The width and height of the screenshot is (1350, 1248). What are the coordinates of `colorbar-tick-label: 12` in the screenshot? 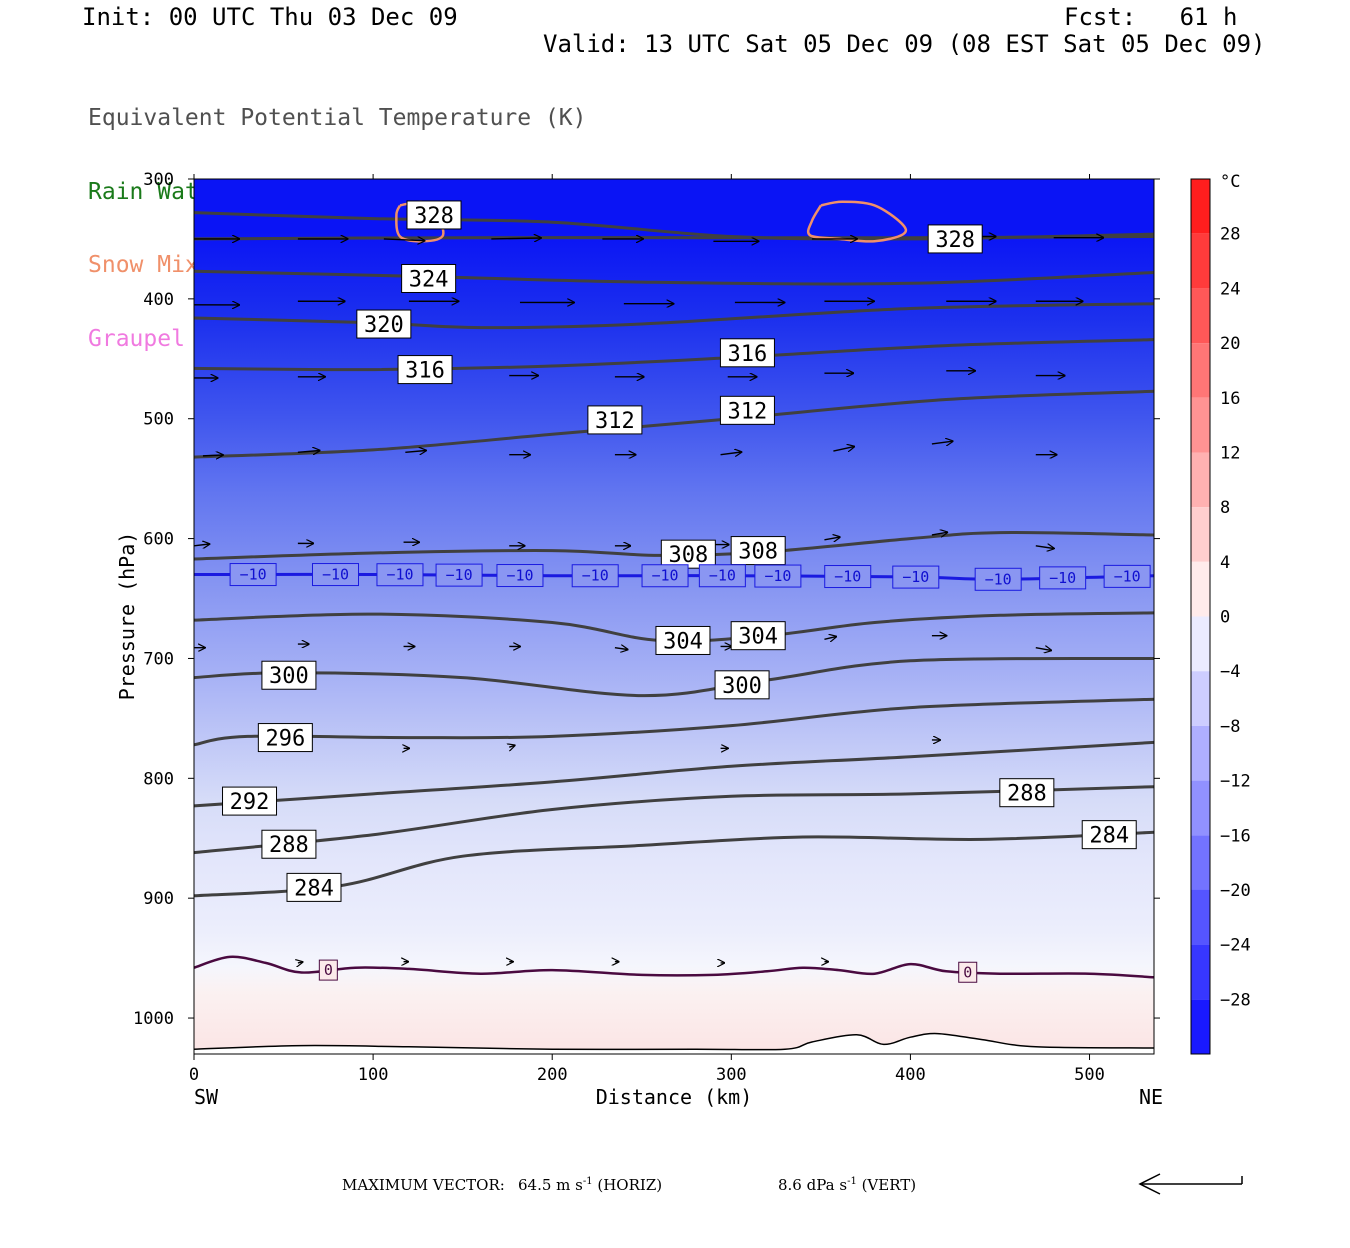 It's located at (1230, 453).